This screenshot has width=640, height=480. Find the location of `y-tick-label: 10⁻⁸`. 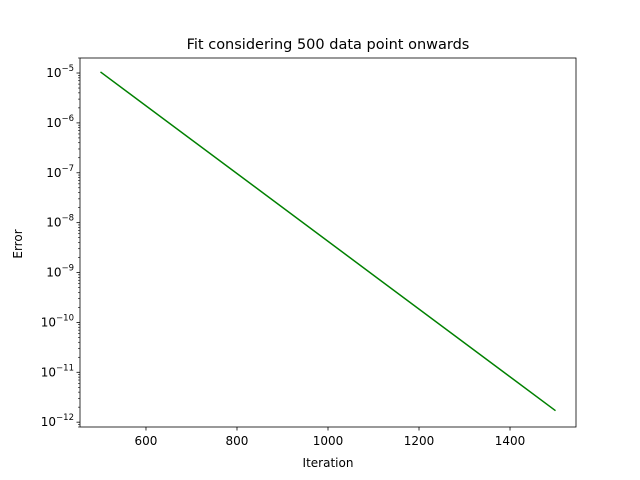

y-tick-label: 10⁻⁸ is located at coordinates (60, 222).